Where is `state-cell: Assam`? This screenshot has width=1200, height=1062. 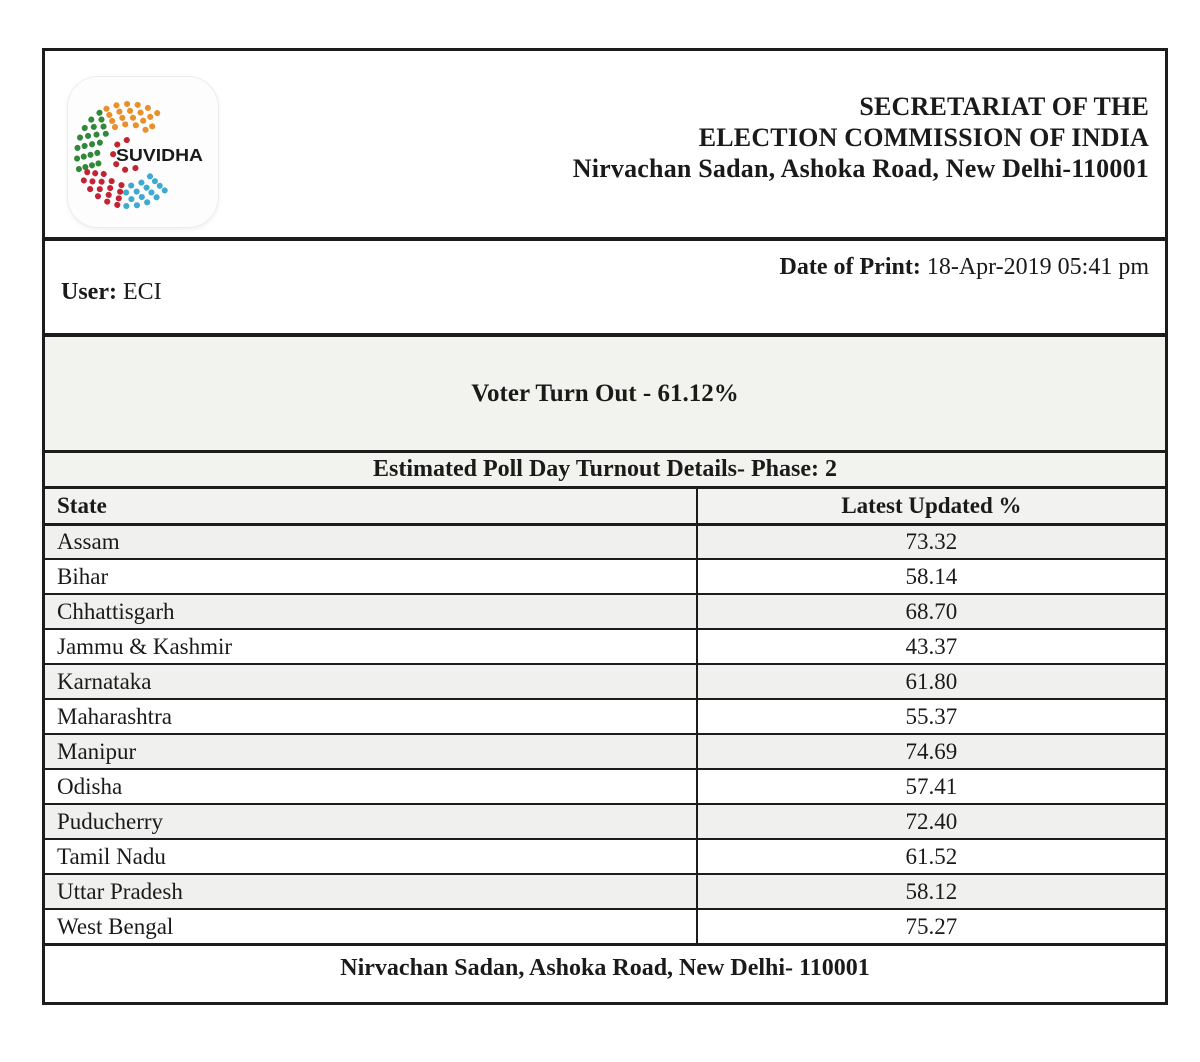 state-cell: Assam is located at coordinates (371, 541).